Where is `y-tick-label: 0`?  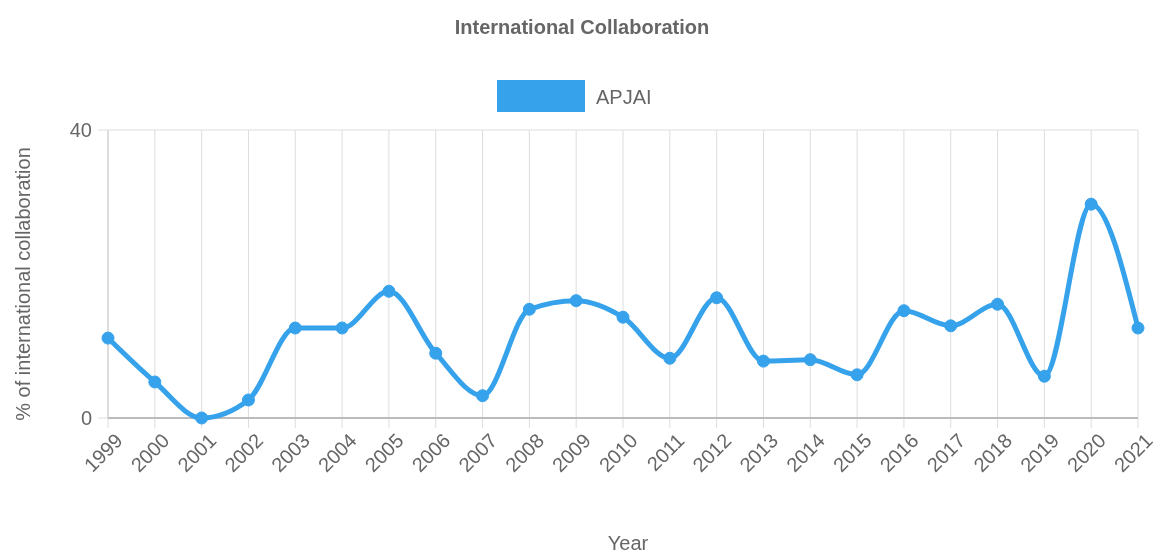 y-tick-label: 0 is located at coordinates (86, 418).